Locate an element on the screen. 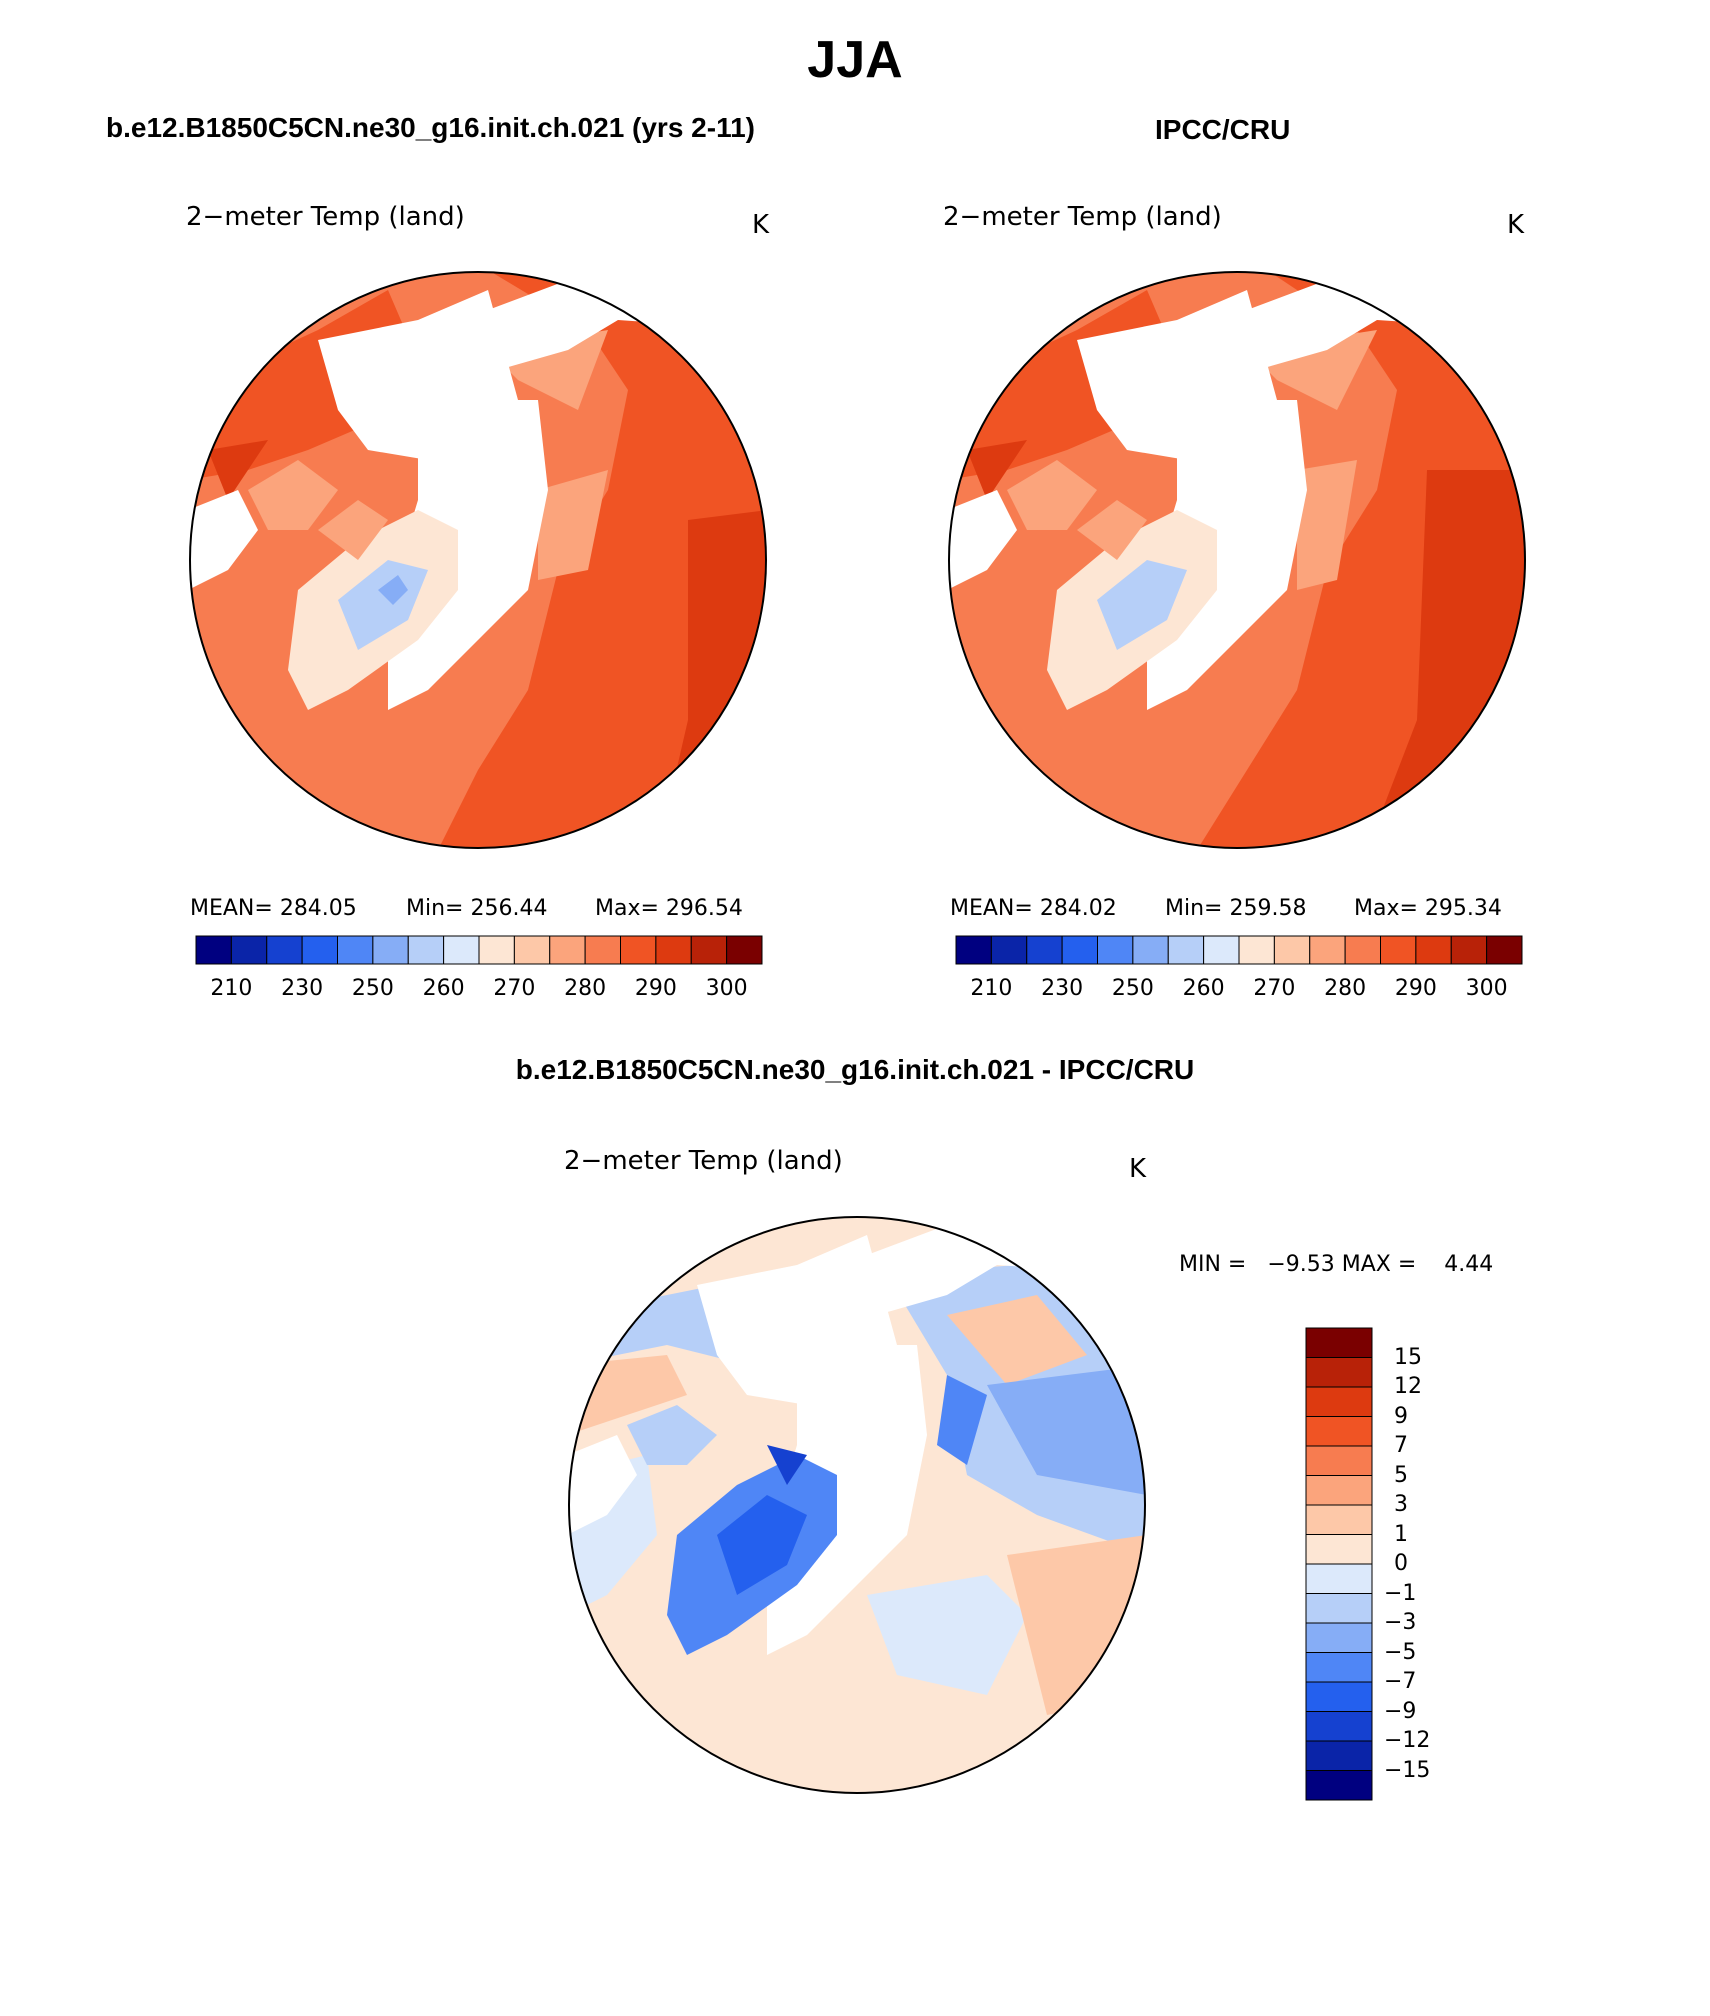 This screenshot has width=1710, height=2016. map-model-temperature is located at coordinates (478, 560).